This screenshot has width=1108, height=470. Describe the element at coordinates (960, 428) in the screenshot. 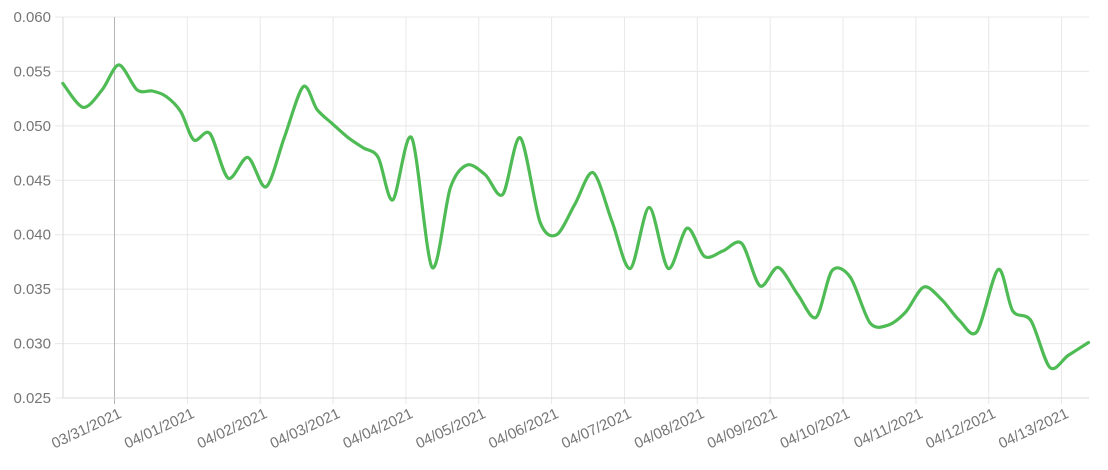

I see `x-axis-tick-label: 04/12/2021` at that location.